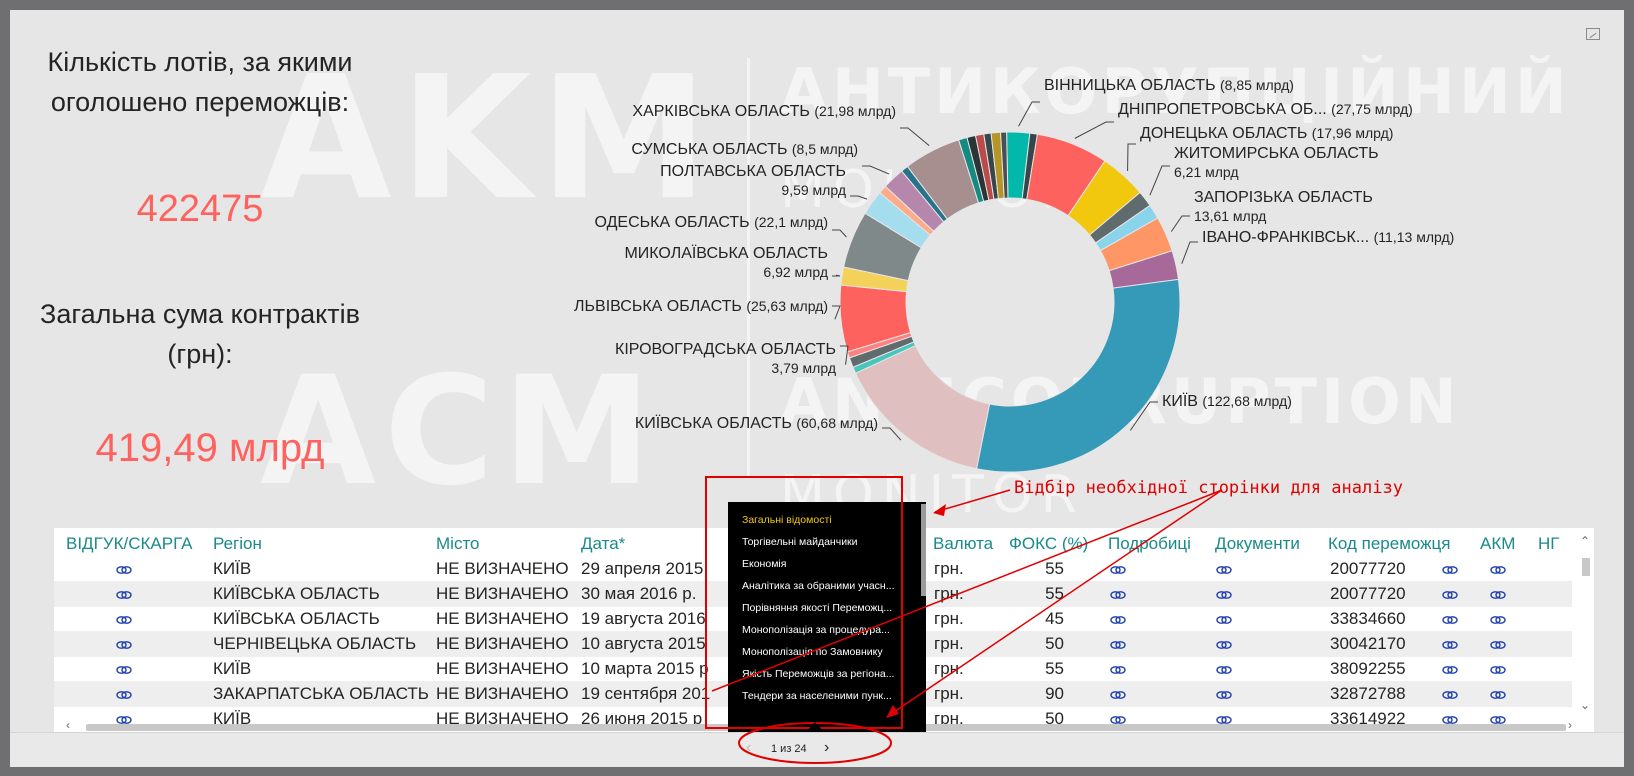 The width and height of the screenshot is (1634, 776). What do you see at coordinates (764, 564) in the screenshot?
I see `page-menu-item: Економія` at bounding box center [764, 564].